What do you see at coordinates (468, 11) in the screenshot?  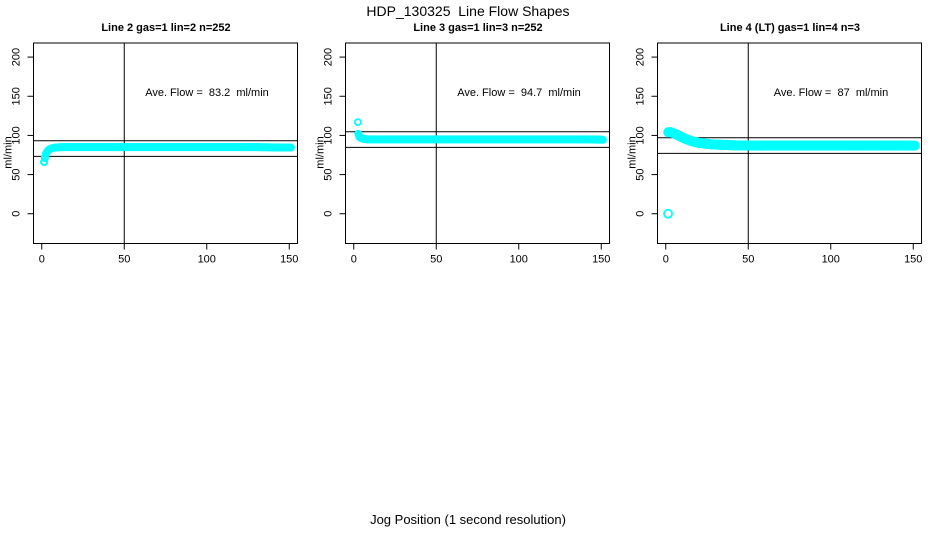 I see `figure-title: HDP_130325 Line Flow Shapes` at bounding box center [468, 11].